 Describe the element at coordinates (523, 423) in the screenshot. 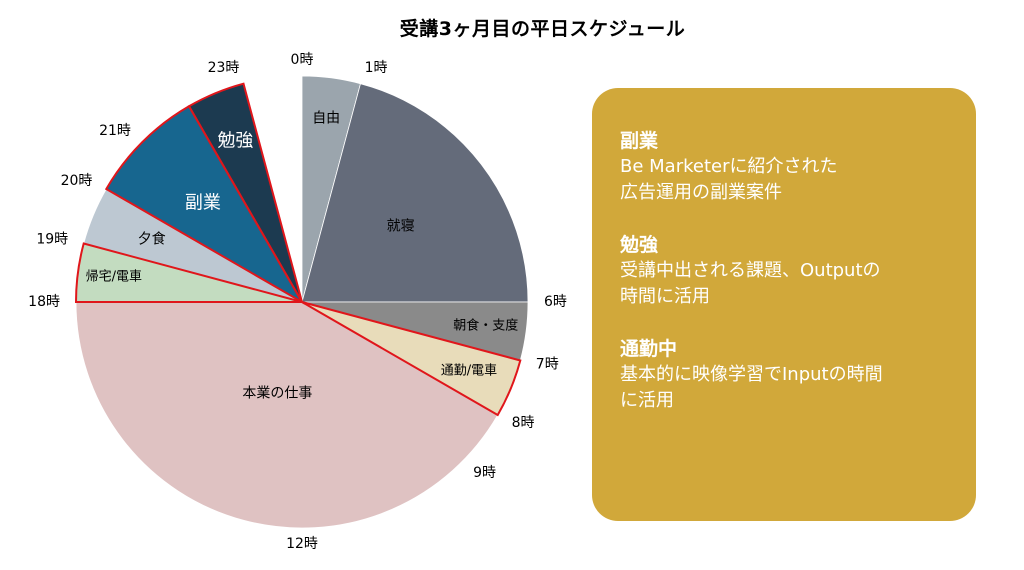

I see `hour-label: 8時` at that location.